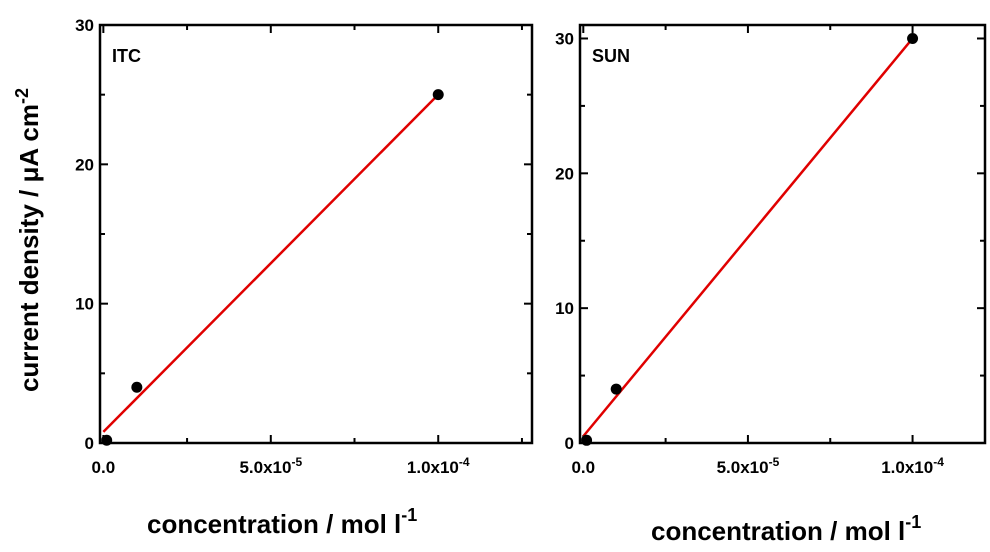 Image resolution: width=990 pixels, height=552 pixels. Describe the element at coordinates (611, 56) in the screenshot. I see `panel-label: SUN` at that location.